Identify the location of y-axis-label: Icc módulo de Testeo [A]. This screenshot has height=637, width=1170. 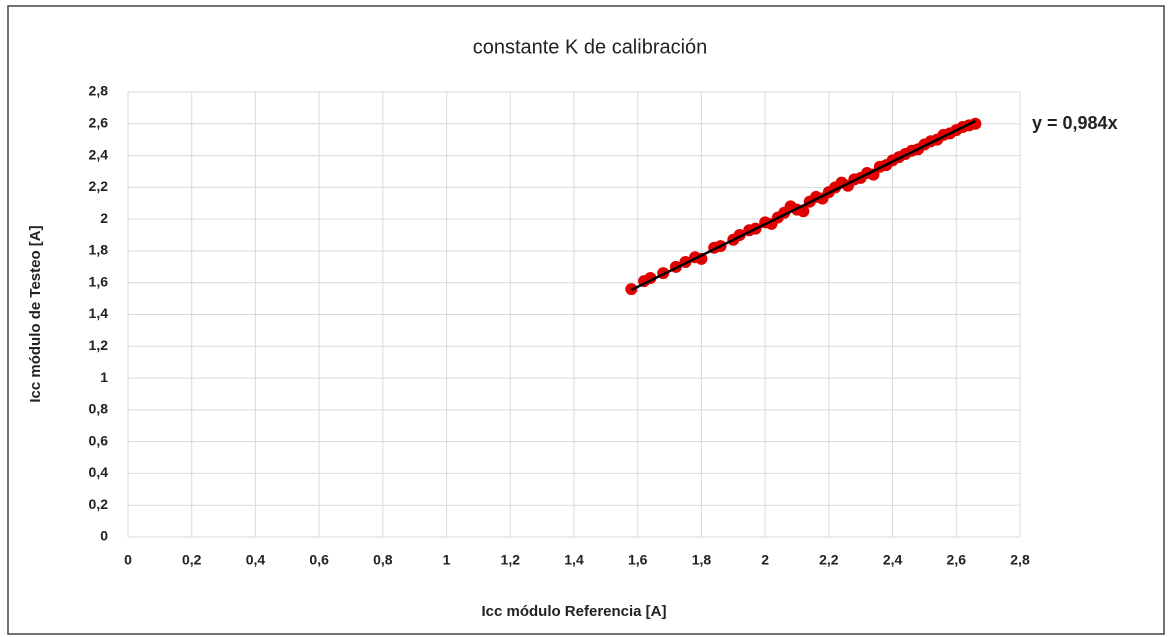
(35, 313).